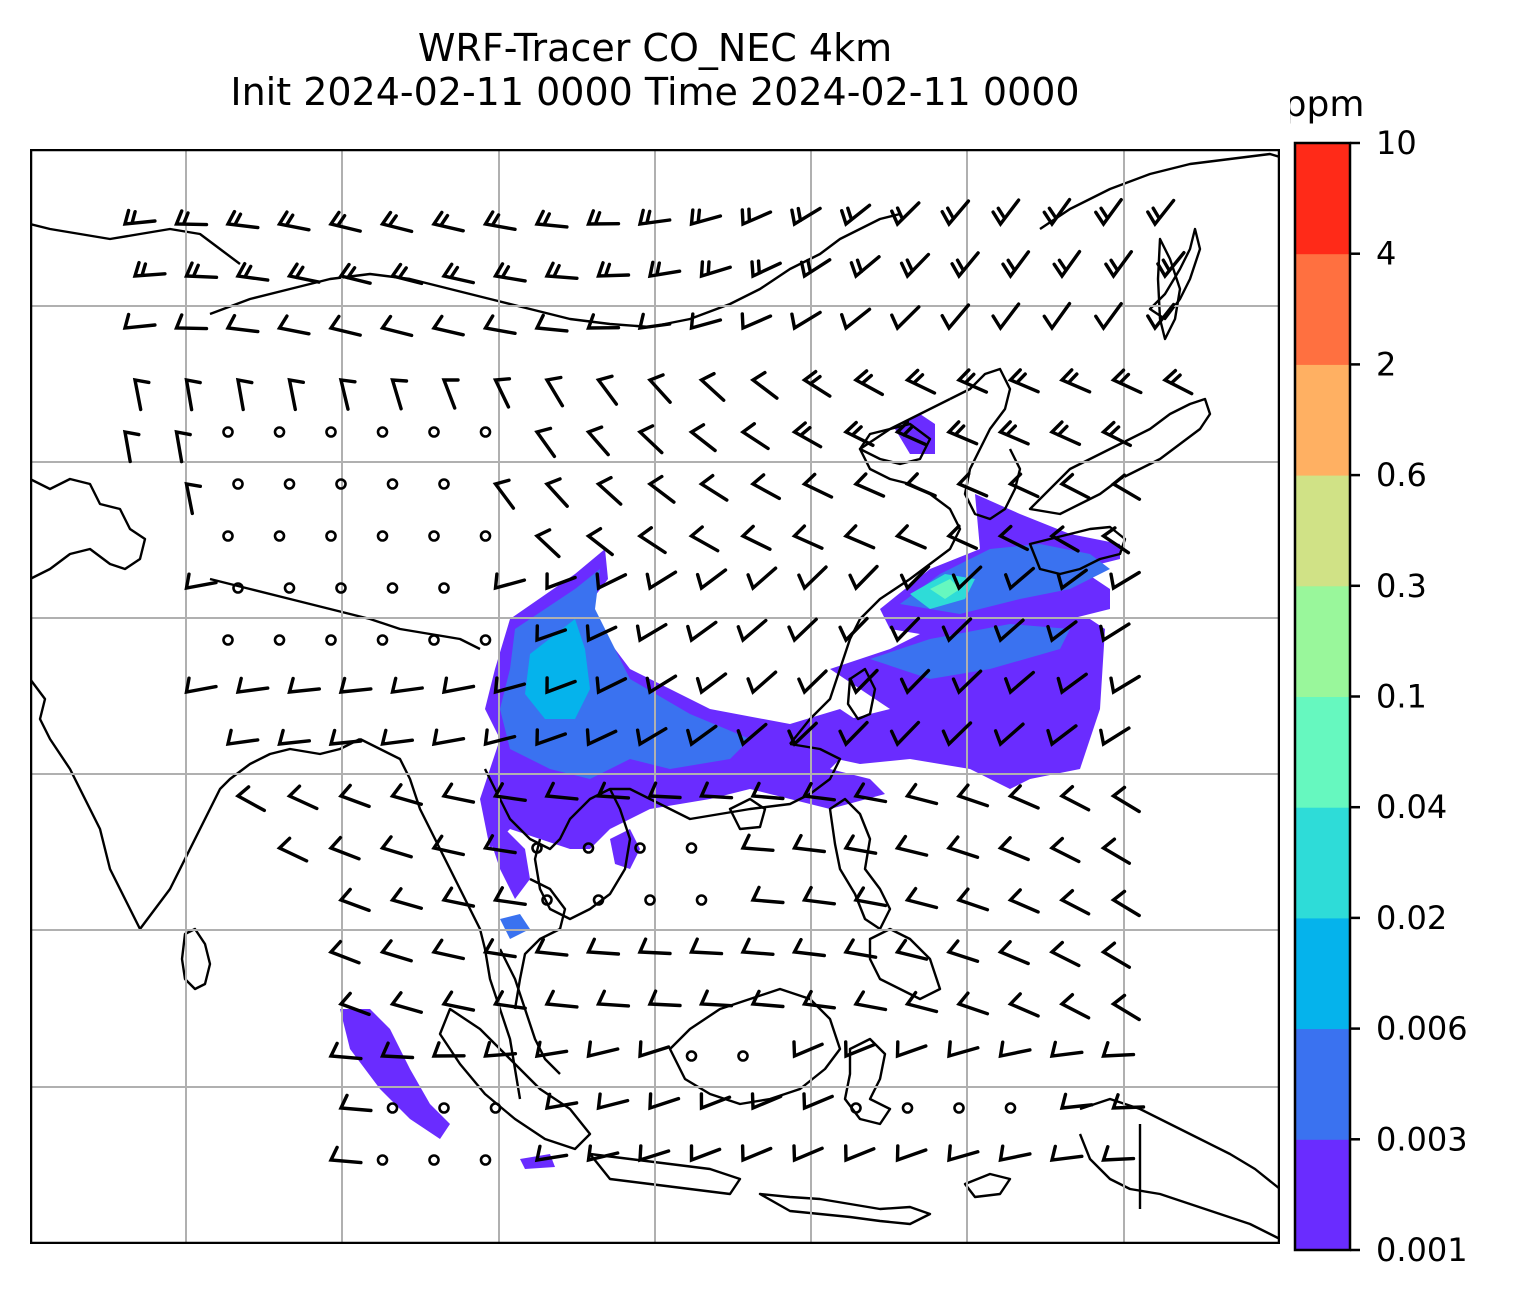 Image resolution: width=1528 pixels, height=1306 pixels. I want to click on coast-philippines-luzon, so click(860, 864).